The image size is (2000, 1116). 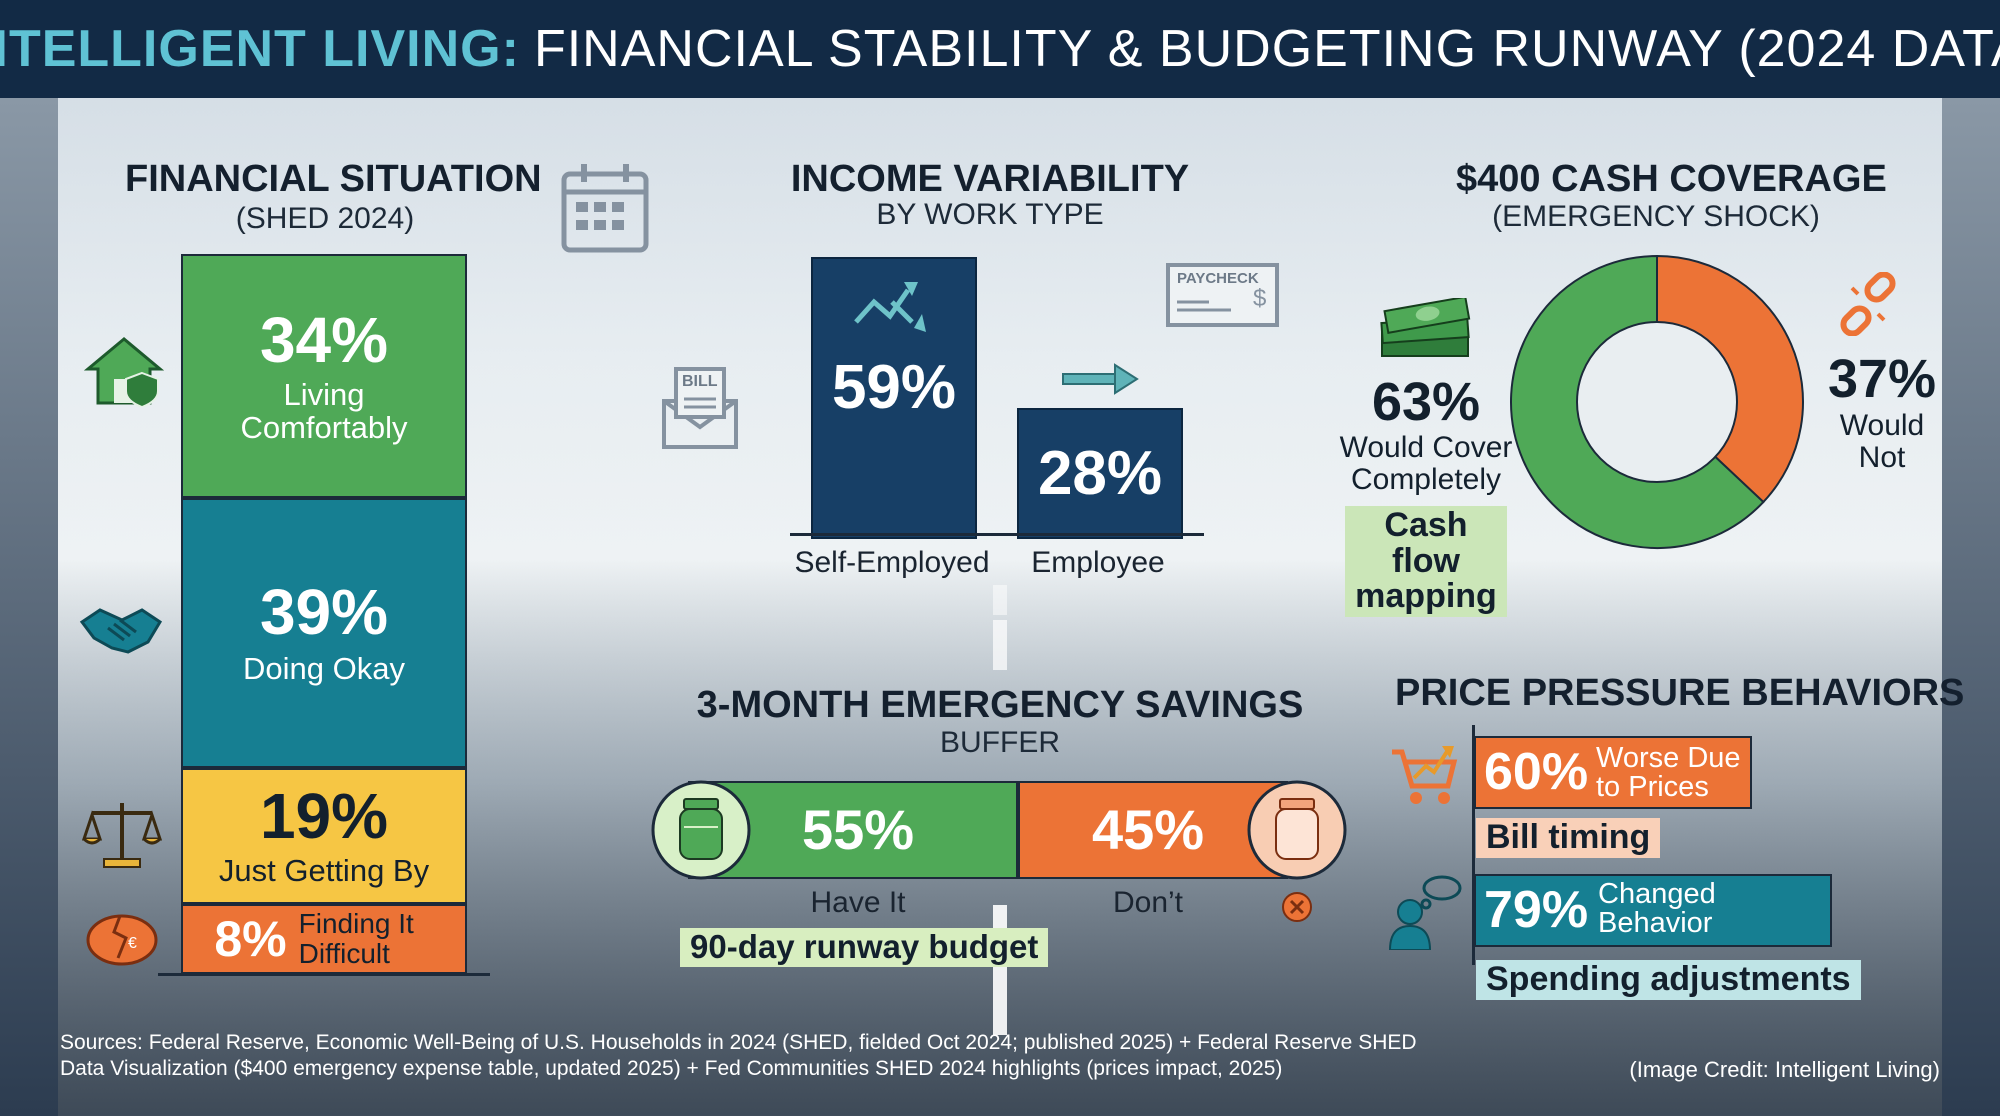 What do you see at coordinates (1784, 1069) in the screenshot?
I see `image-credit: (Image Credit: Intelligent Living)` at bounding box center [1784, 1069].